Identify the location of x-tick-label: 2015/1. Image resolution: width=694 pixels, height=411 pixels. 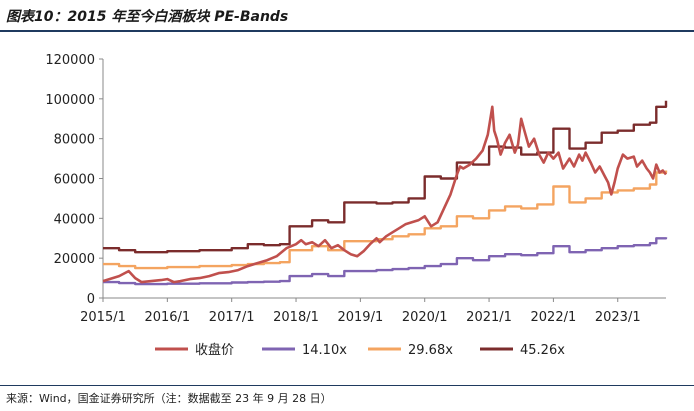
(103, 317).